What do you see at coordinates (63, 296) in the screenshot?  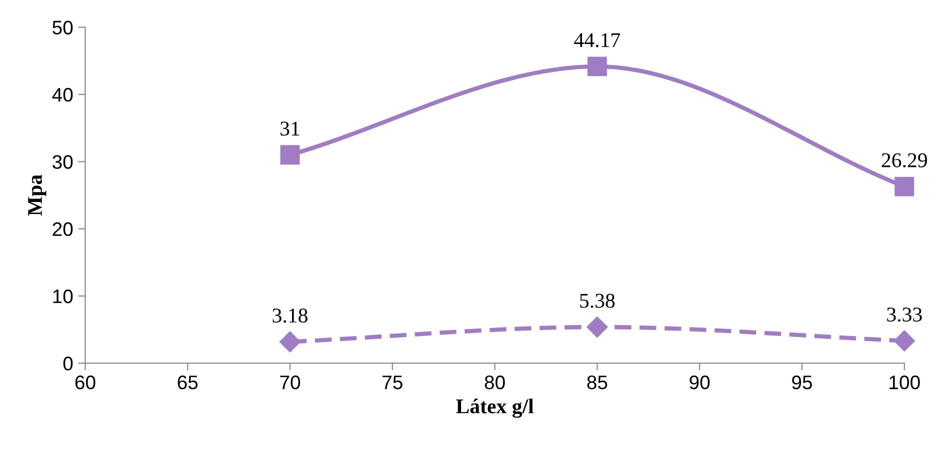 I see `y-tick-label: 10` at bounding box center [63, 296].